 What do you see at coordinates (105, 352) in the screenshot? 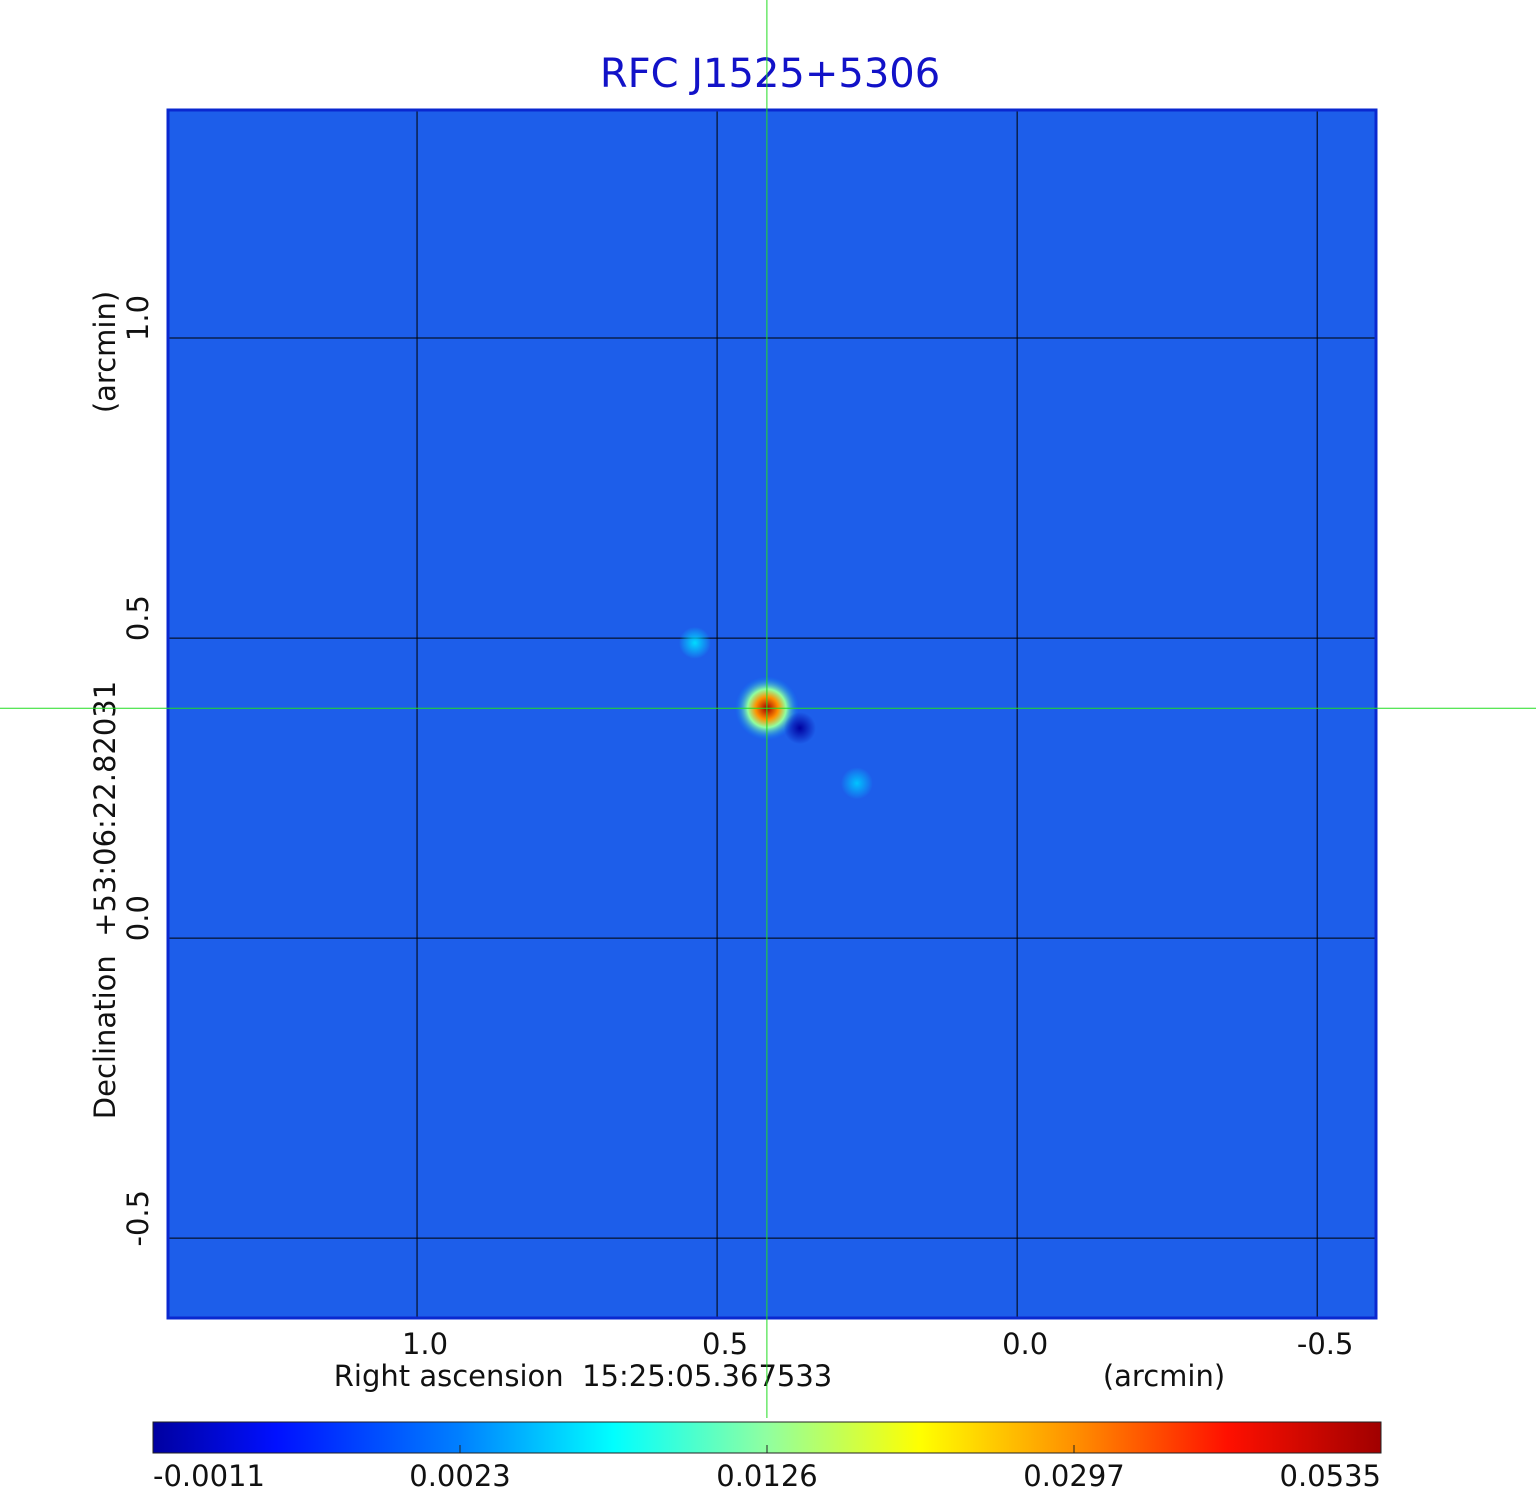
I see `y-axis-unit: (arcmin)` at bounding box center [105, 352].